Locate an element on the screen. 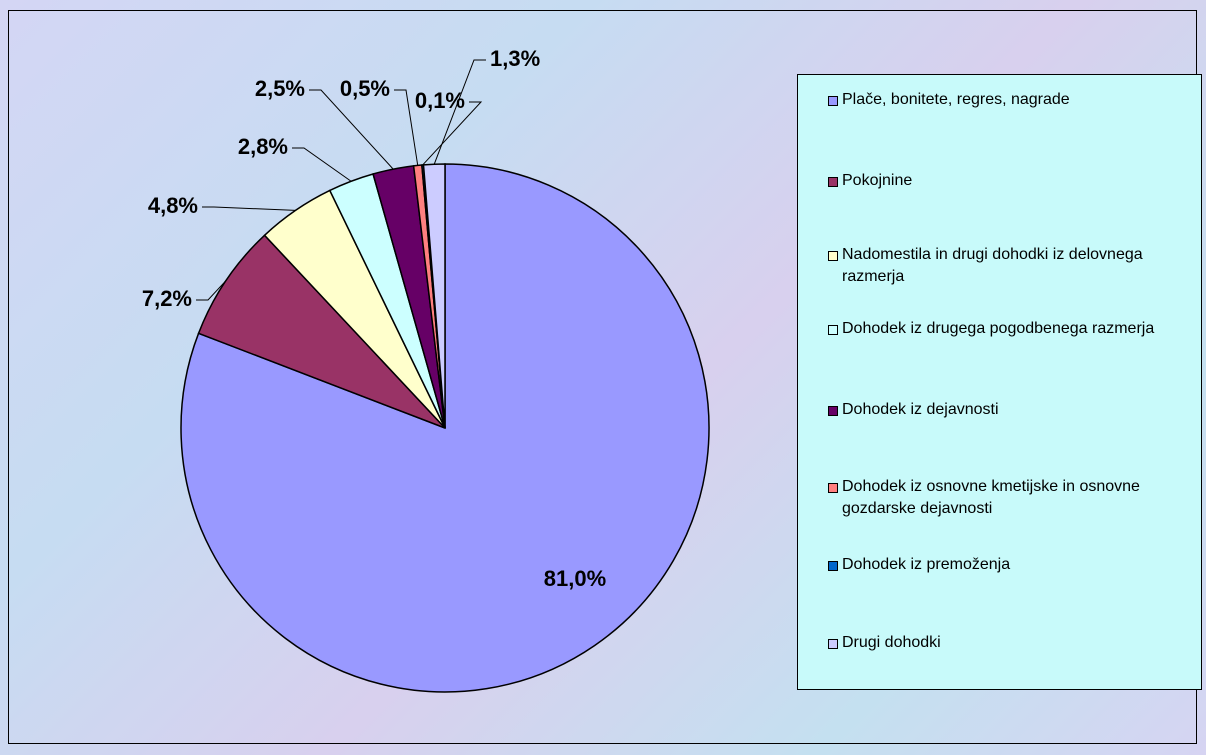 Image resolution: width=1206 pixels, height=755 pixels. legend-item: Pokojnine is located at coordinates (1005, 181).